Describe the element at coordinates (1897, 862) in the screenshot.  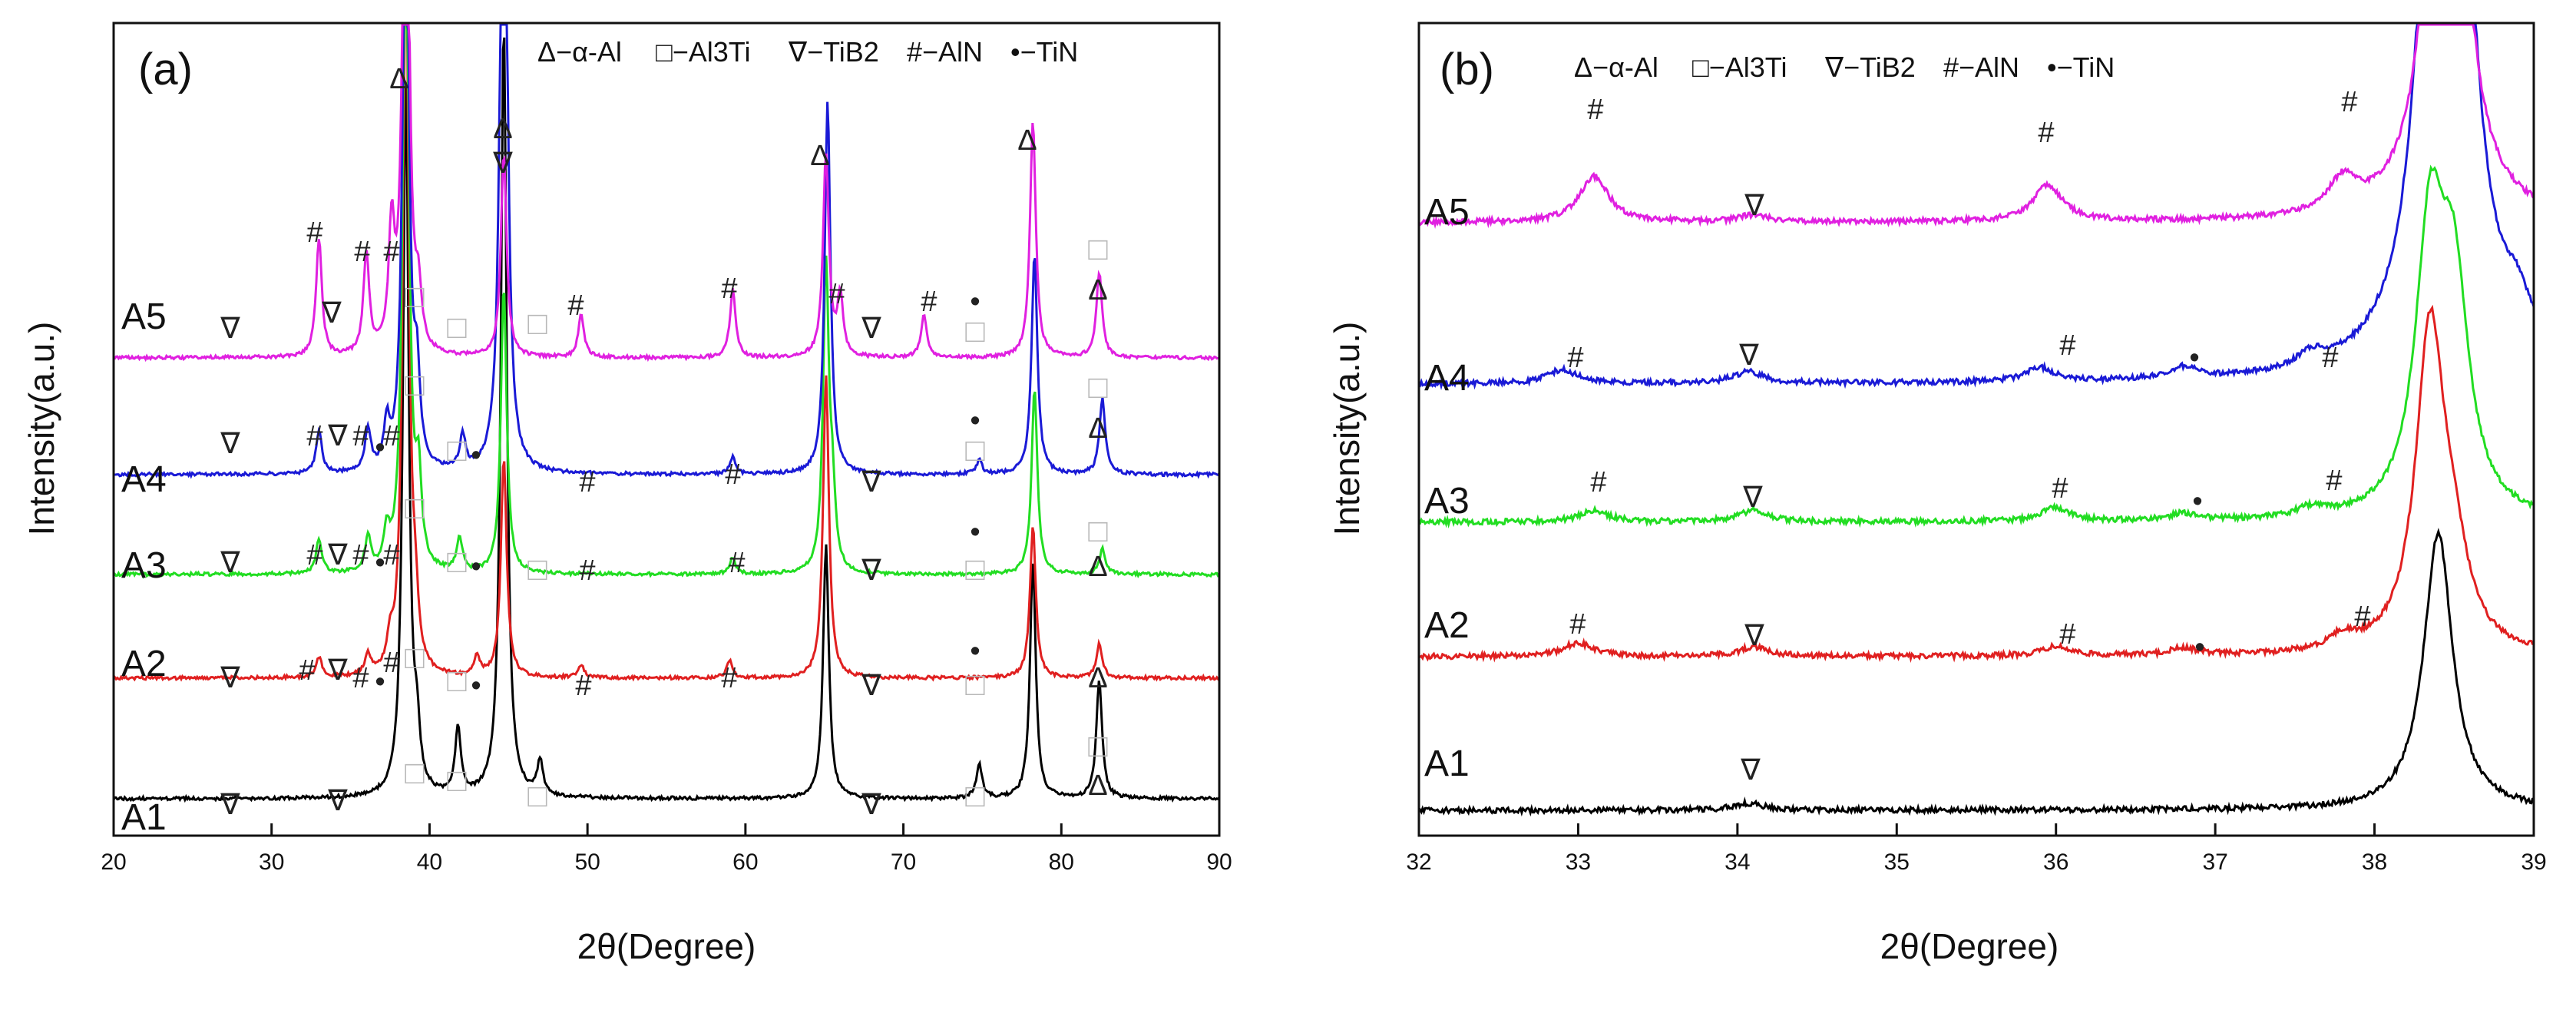
I see `x-tick-label: 35` at that location.